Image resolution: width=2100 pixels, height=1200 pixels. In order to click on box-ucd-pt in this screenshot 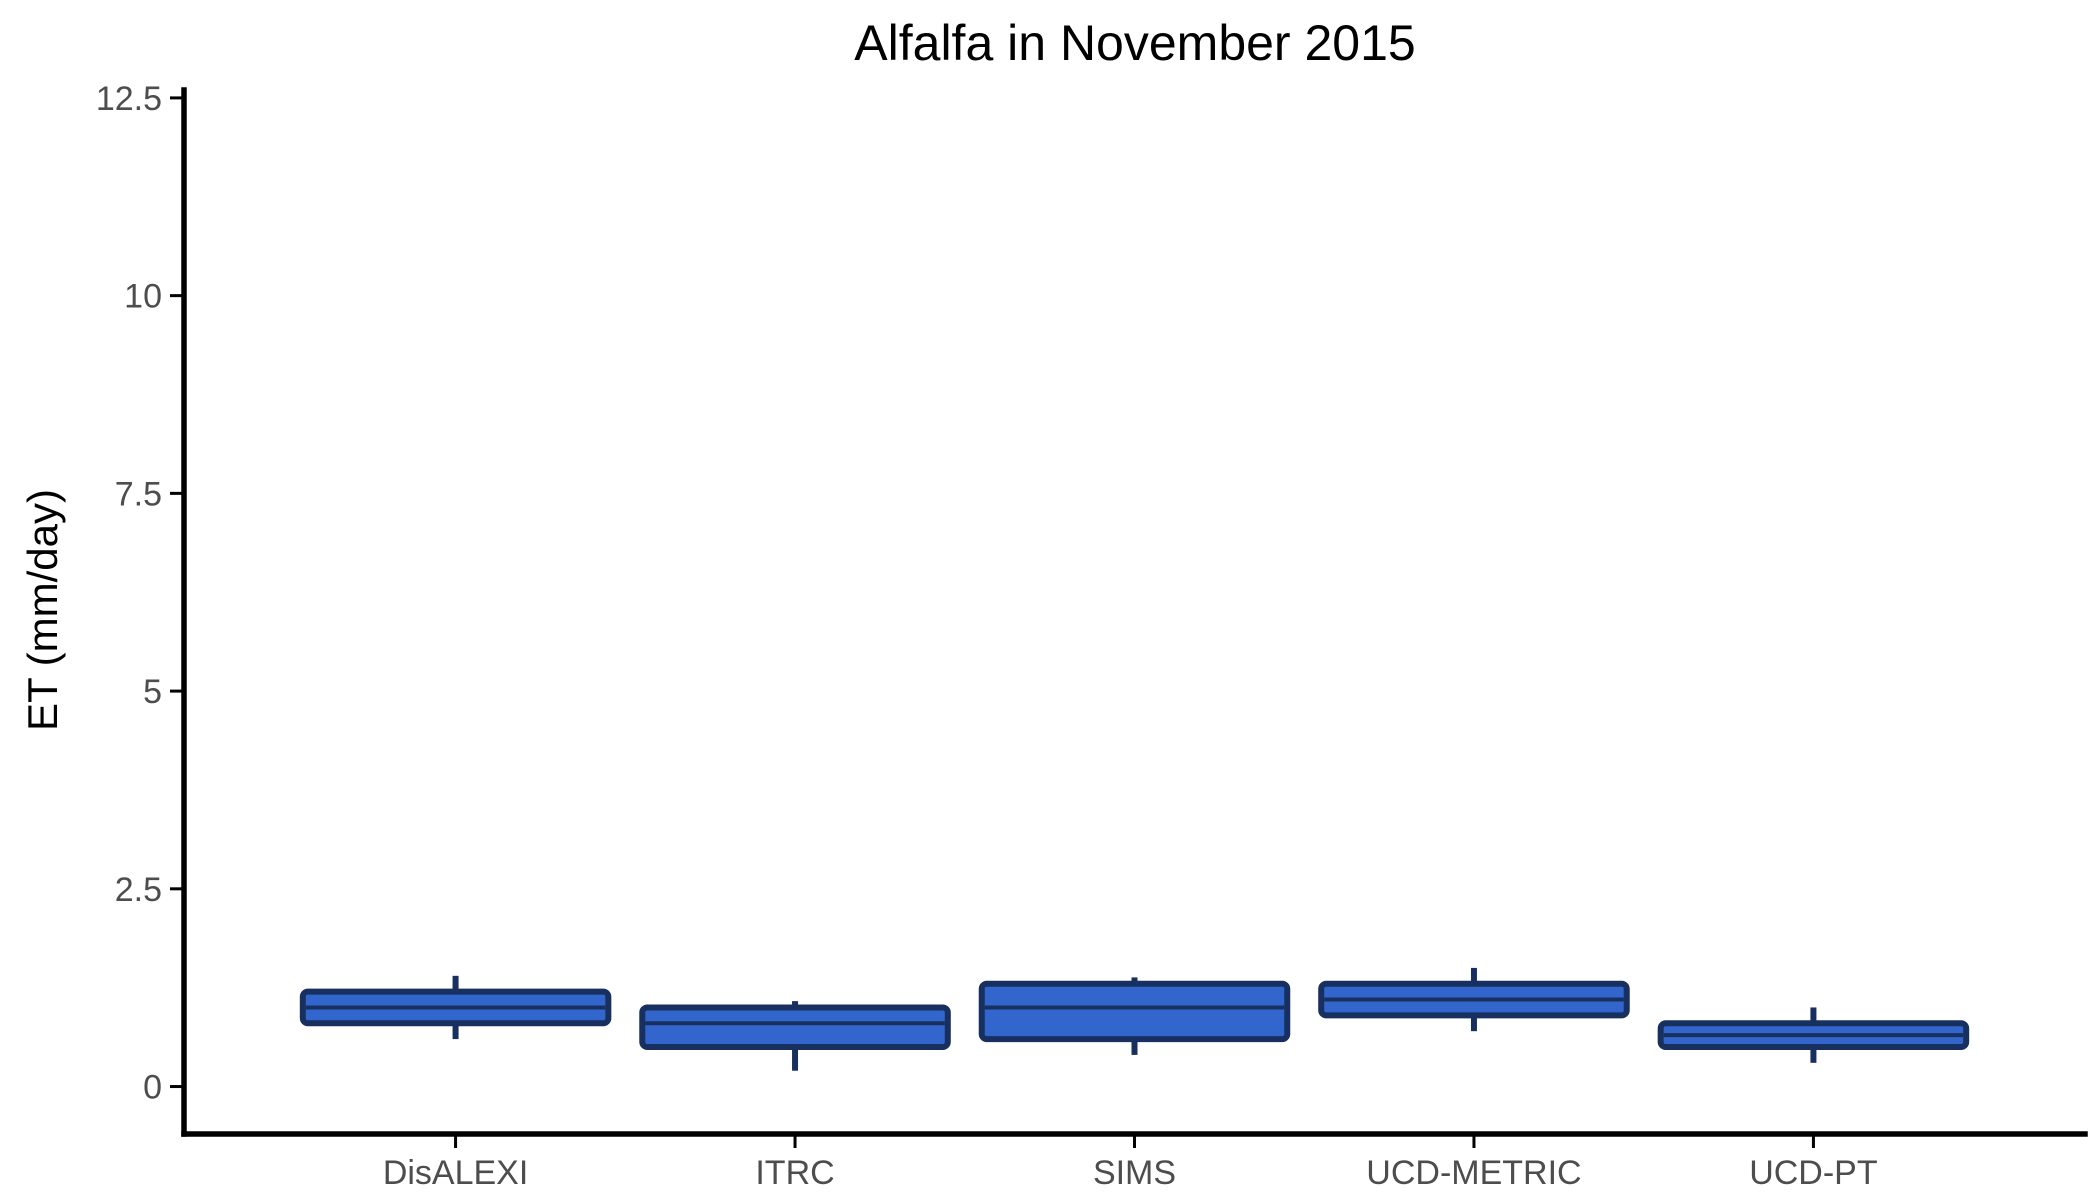, I will do `click(1813, 1035)`.